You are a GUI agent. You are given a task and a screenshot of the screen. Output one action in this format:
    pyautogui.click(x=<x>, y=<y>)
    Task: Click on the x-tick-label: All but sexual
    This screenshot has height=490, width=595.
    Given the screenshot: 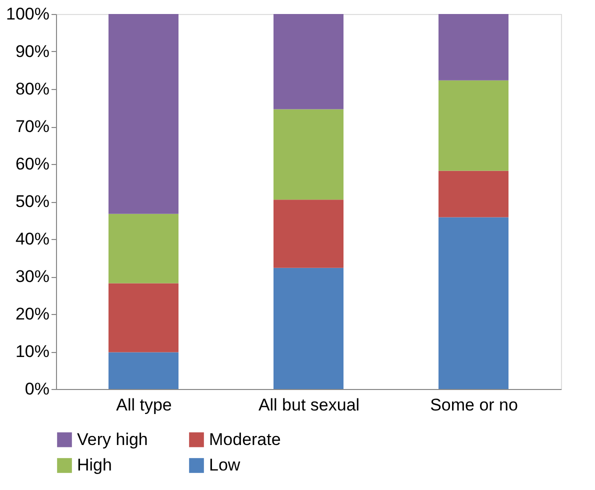 What is the action you would take?
    pyautogui.click(x=309, y=405)
    